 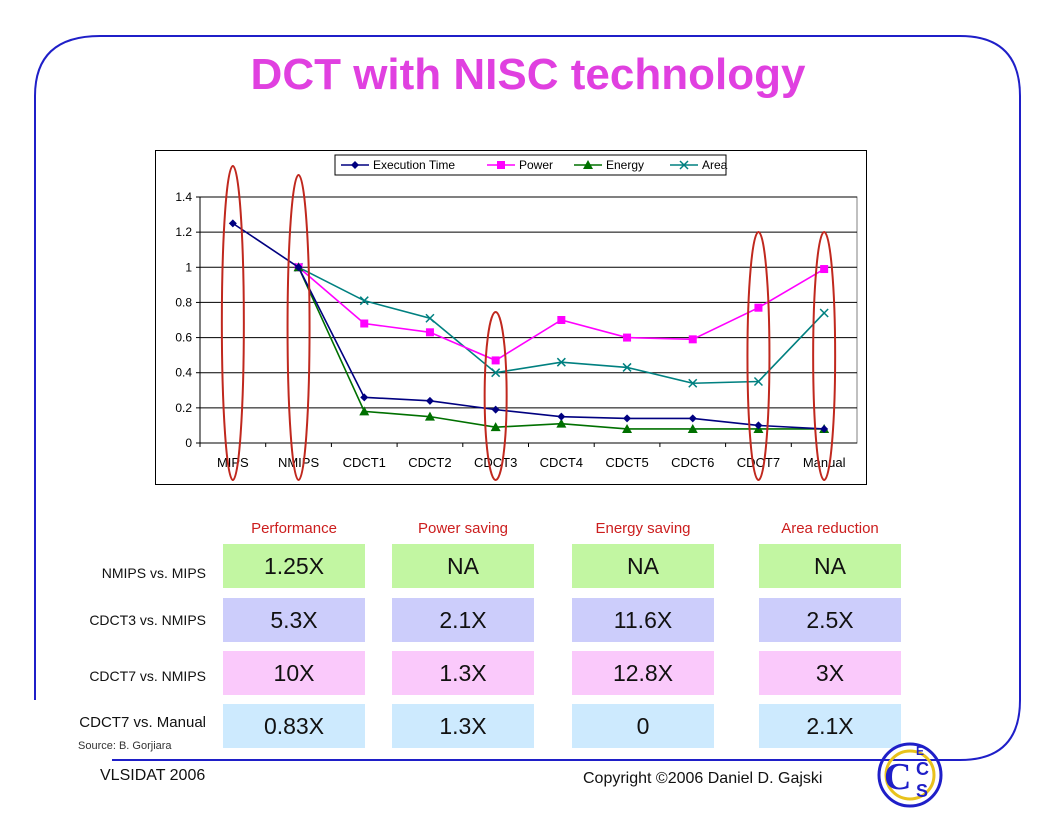 What do you see at coordinates (294, 620) in the screenshot?
I see `table-cell: 5.3X` at bounding box center [294, 620].